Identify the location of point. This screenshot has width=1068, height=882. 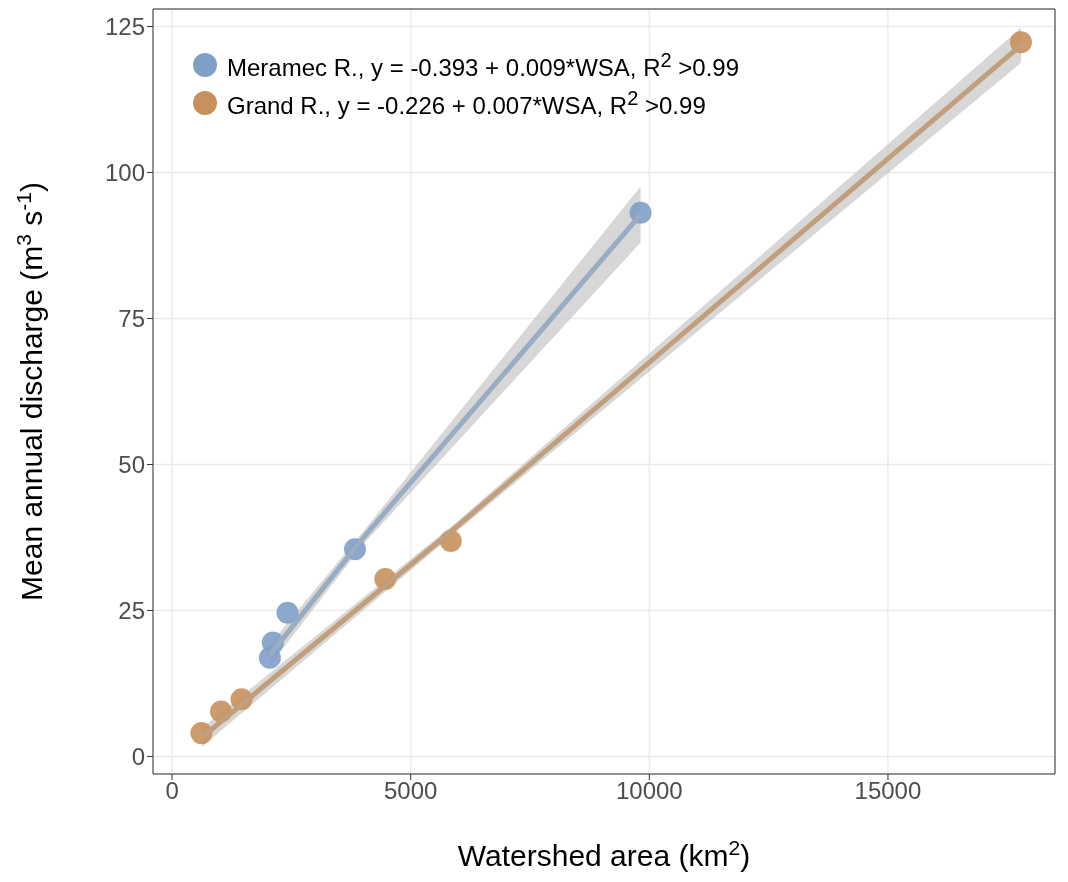
(287, 612).